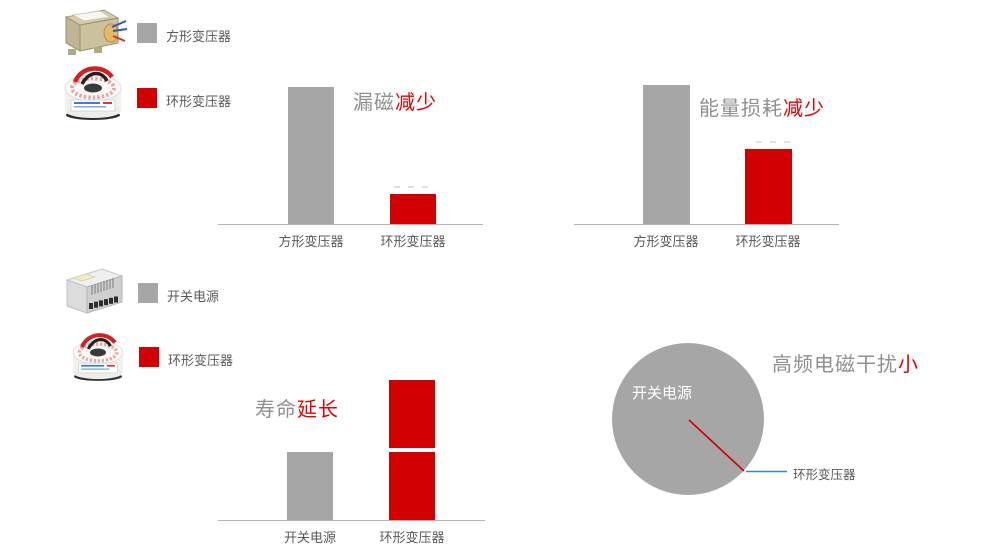 The height and width of the screenshot is (550, 1000). I want to click on square-transformer-image, so click(96, 32).